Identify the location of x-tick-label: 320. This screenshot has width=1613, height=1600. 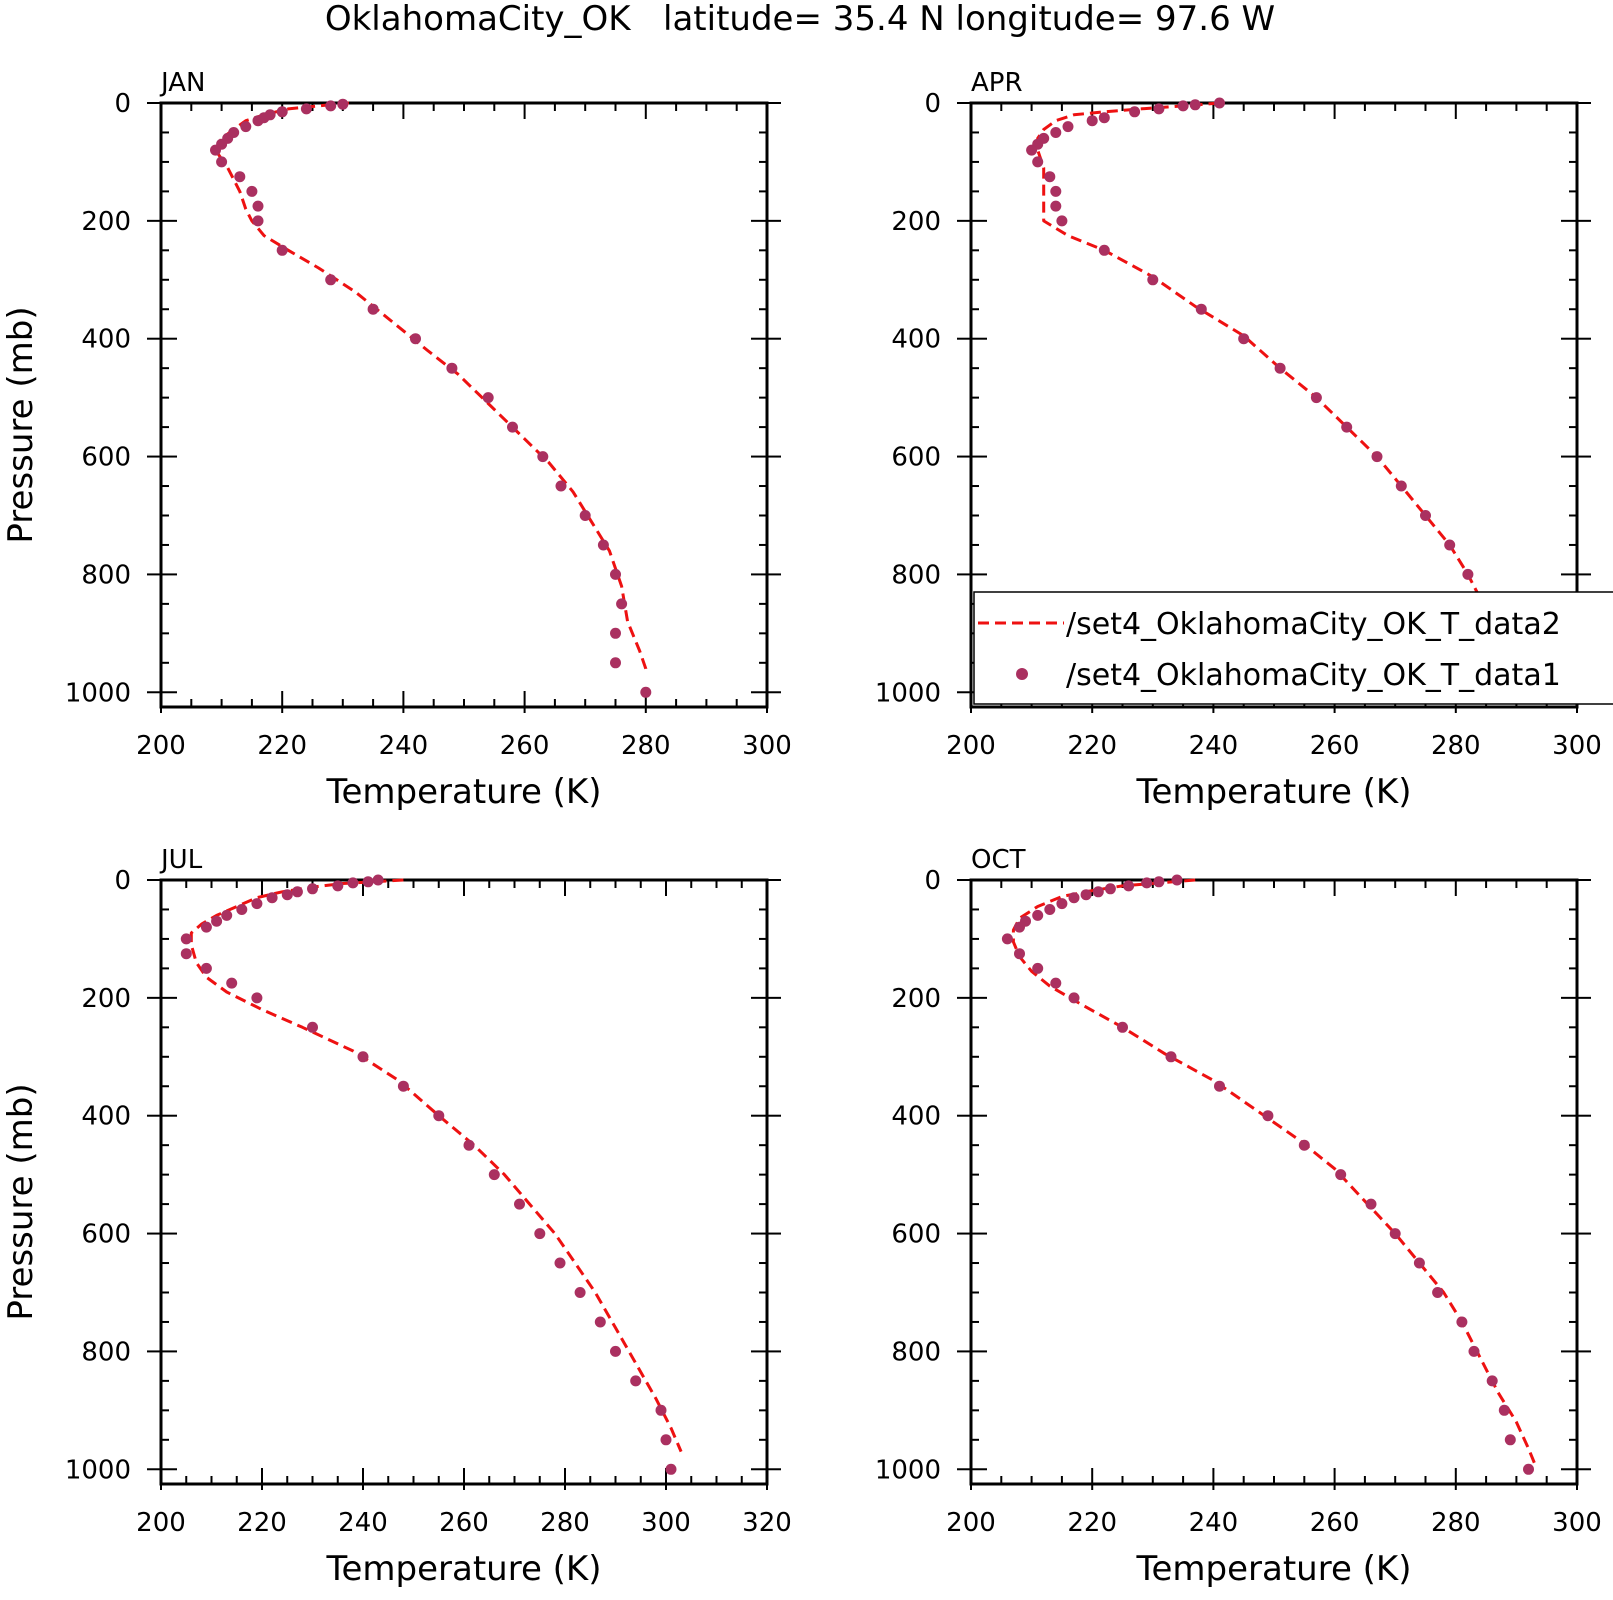
(767, 1523).